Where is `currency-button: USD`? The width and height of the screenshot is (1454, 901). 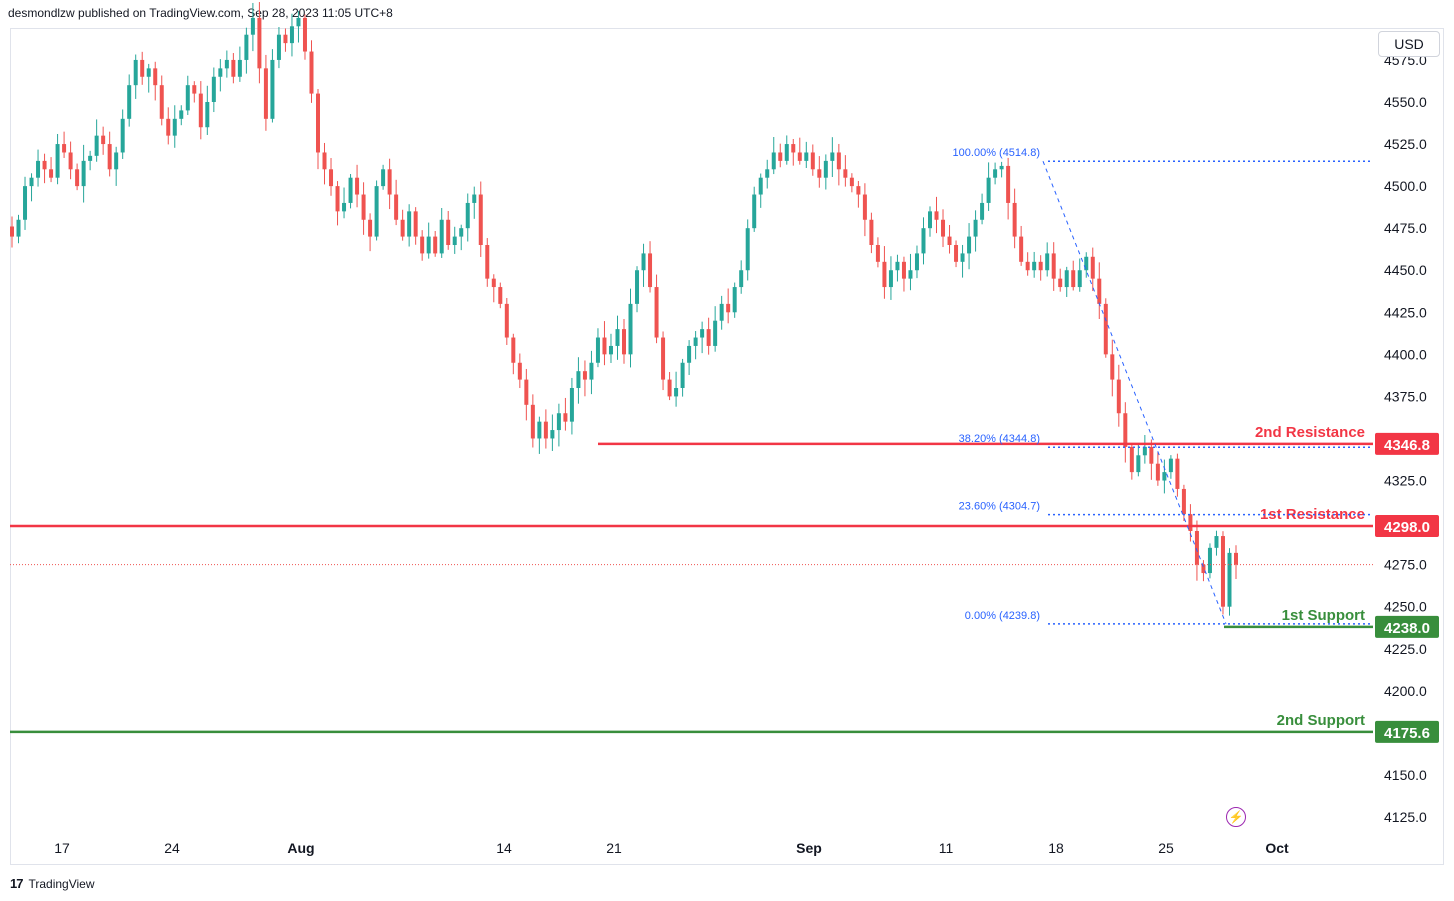
currency-button: USD is located at coordinates (1409, 44).